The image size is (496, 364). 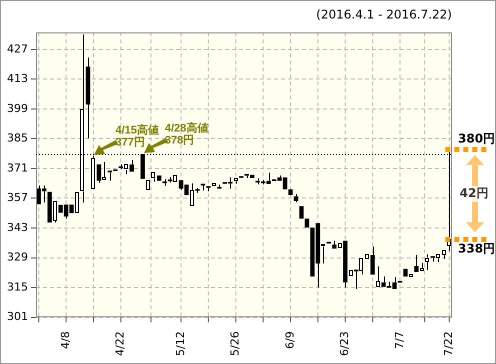 I want to click on y-tick-label: 385, so click(x=17, y=138).